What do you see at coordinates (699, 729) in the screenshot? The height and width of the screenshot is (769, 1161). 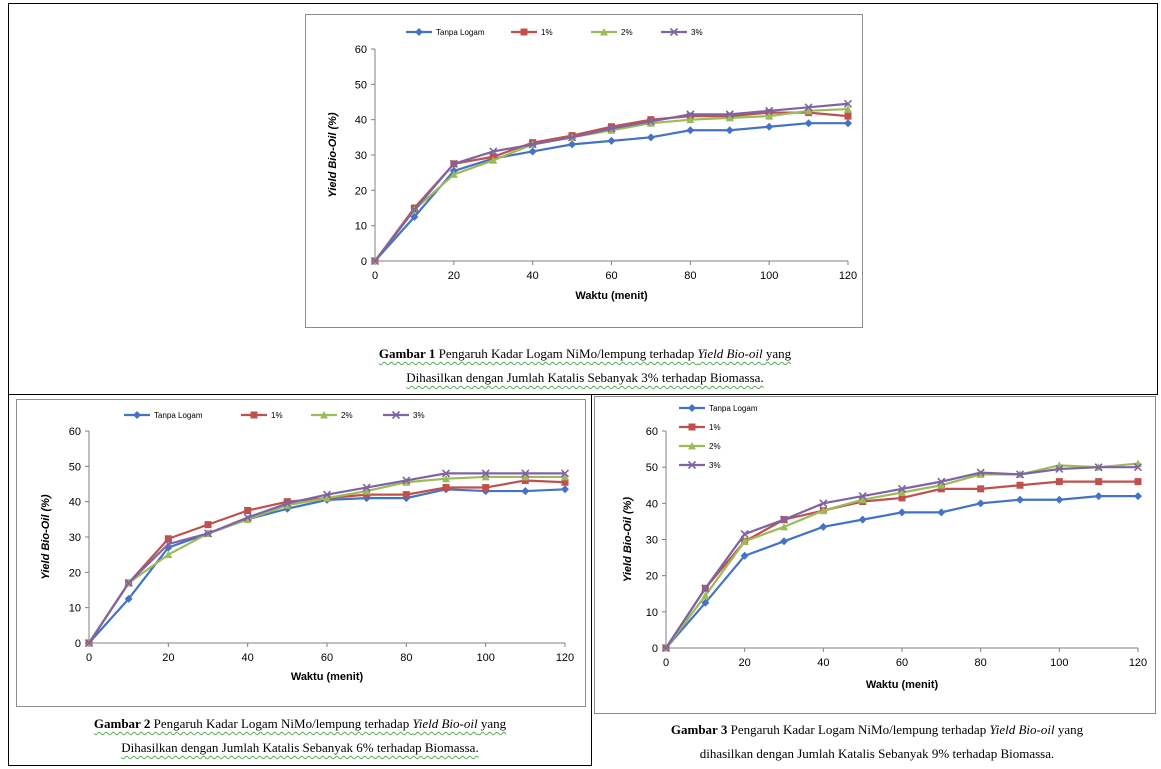 I see `caption-3-label: Gambar 3` at bounding box center [699, 729].